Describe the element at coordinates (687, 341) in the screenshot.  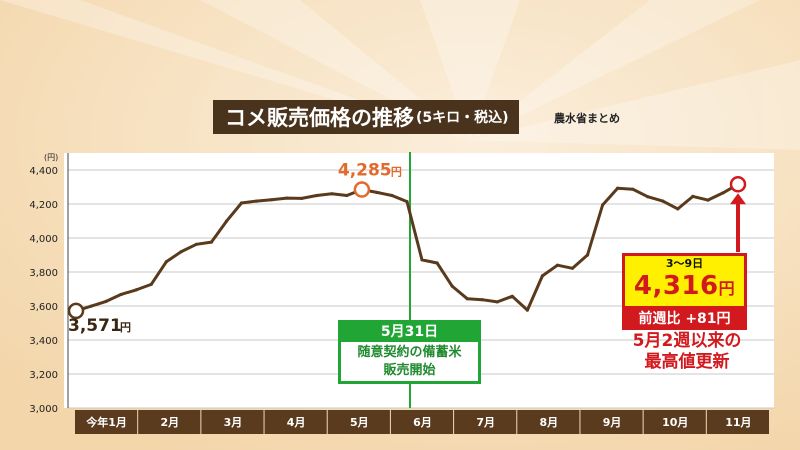
I see `latest-note-line1: 5月2週以来の` at that location.